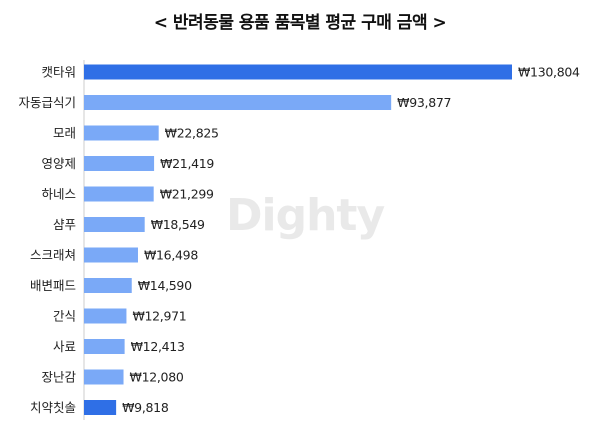 The image size is (600, 430). What do you see at coordinates (549, 72) in the screenshot?
I see `value-label-0: ₩130,804` at bounding box center [549, 72].